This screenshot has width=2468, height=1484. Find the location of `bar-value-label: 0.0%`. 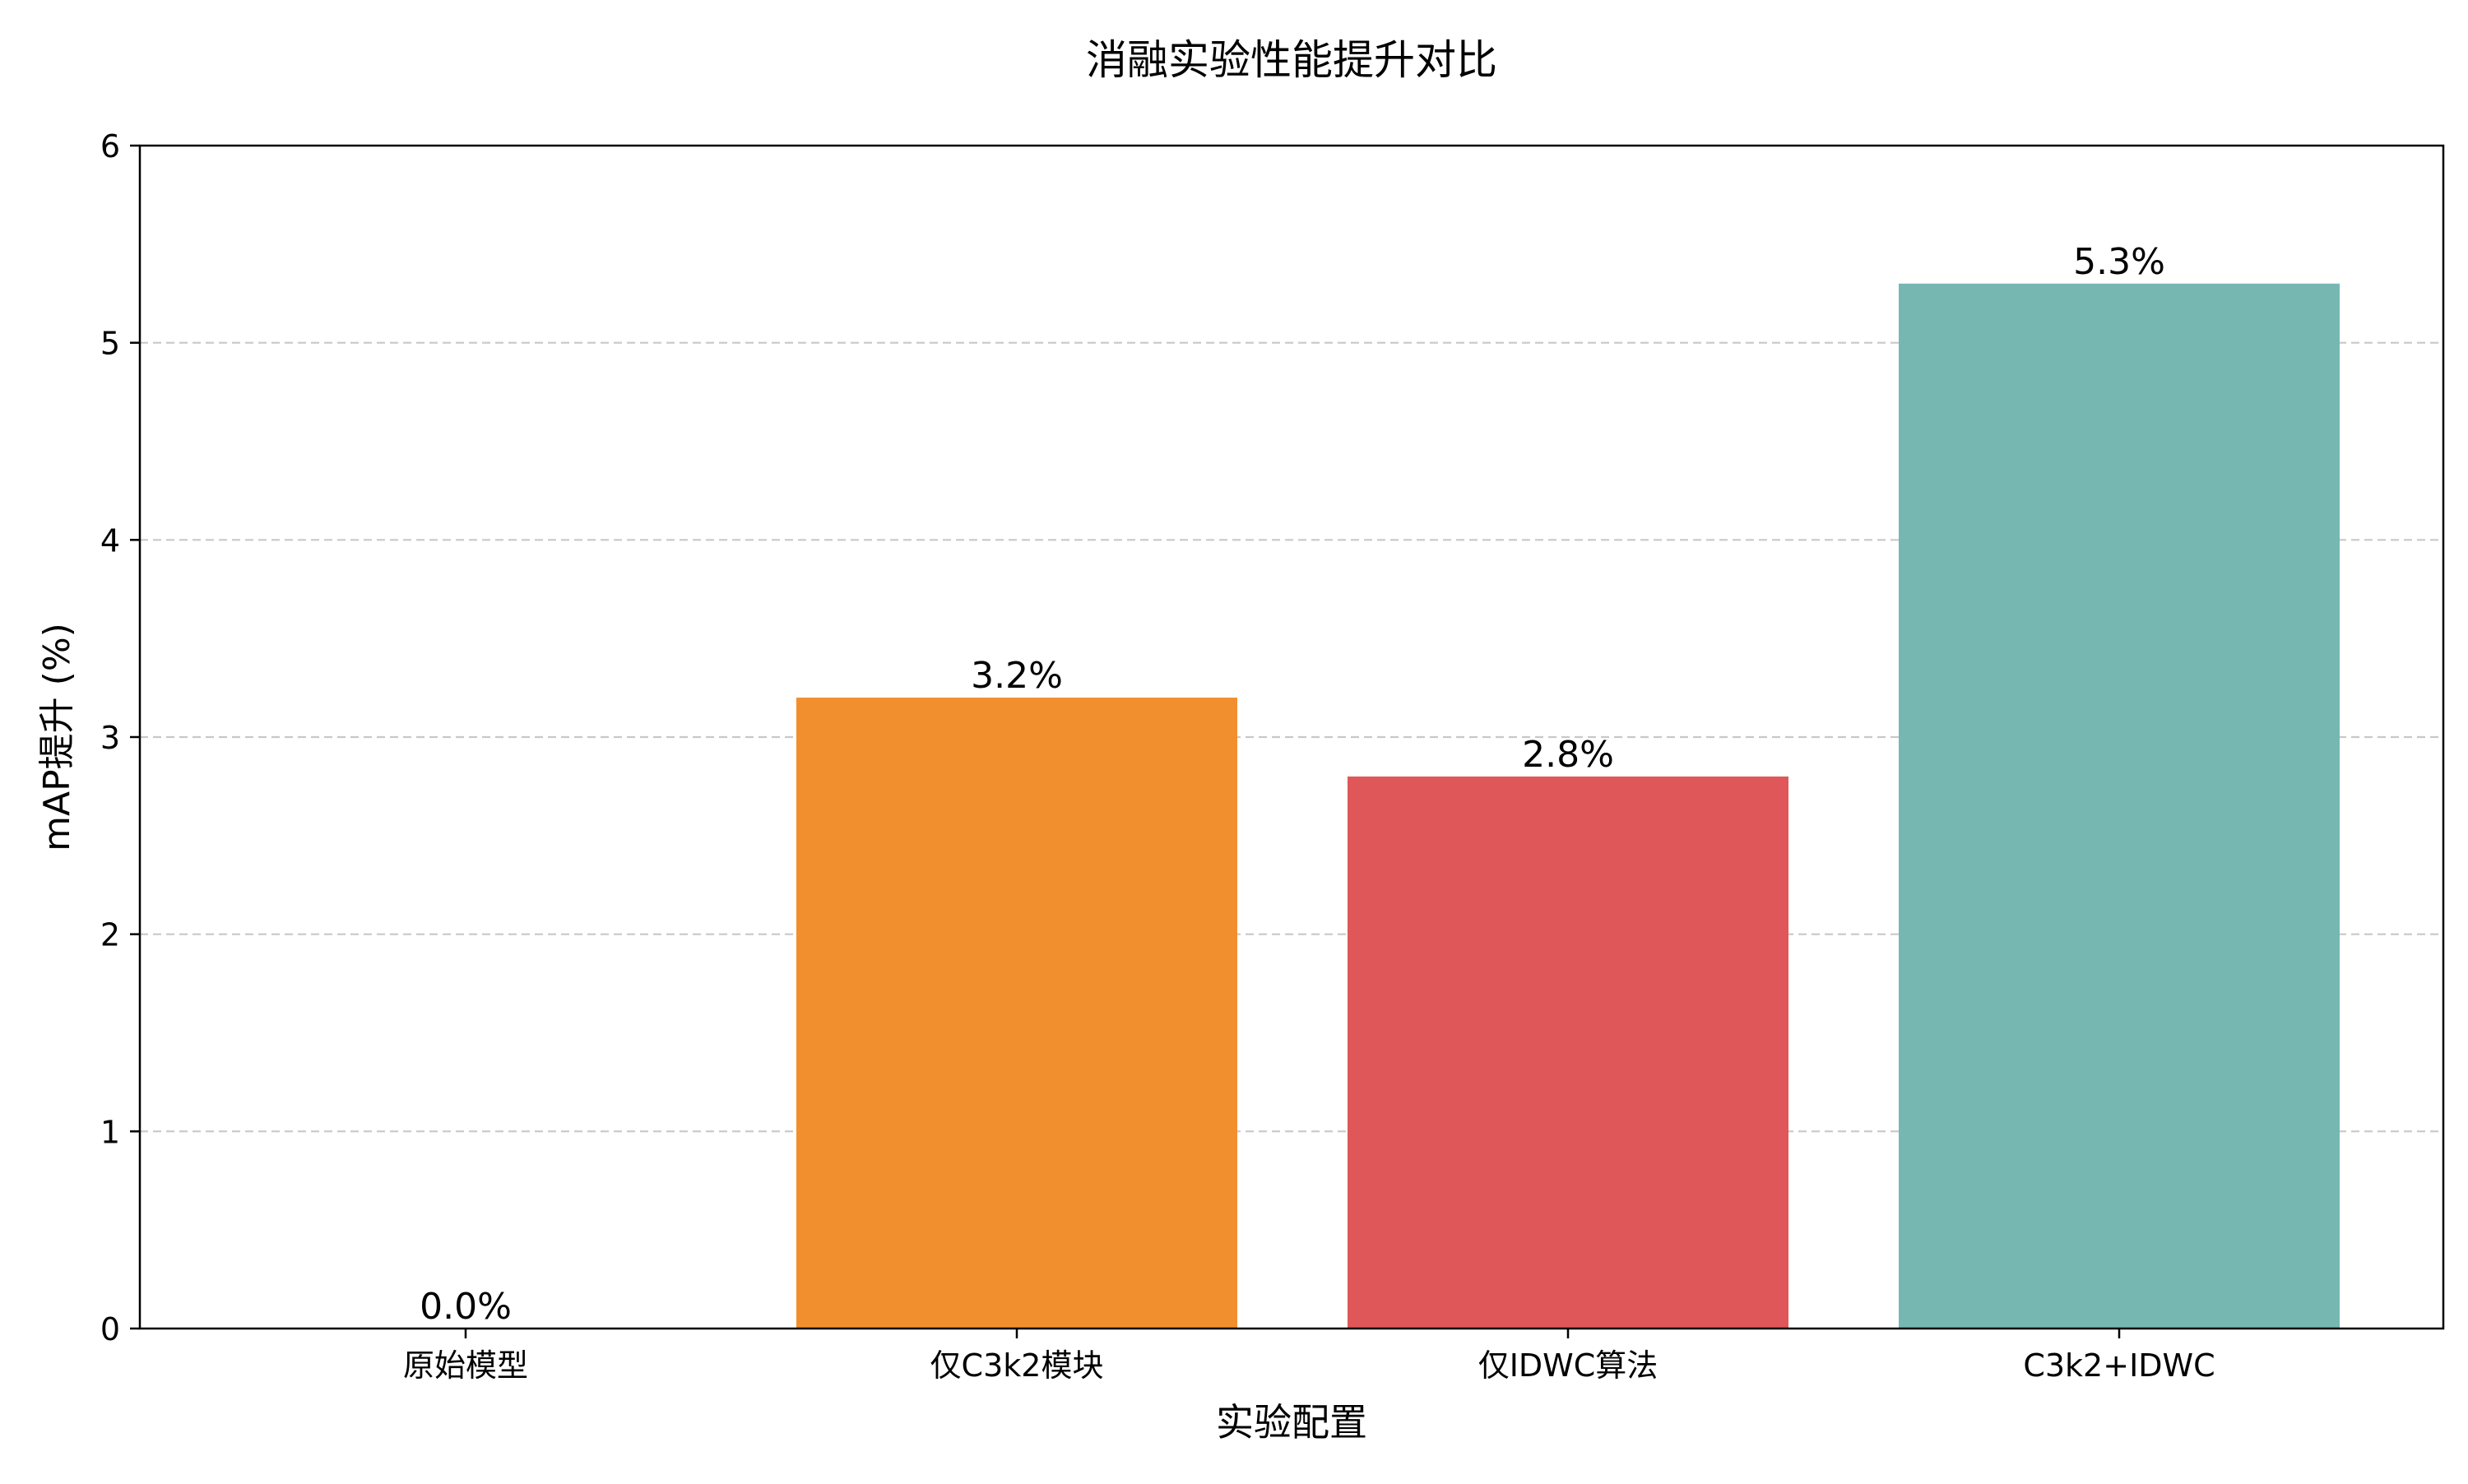

bar-value-label: 0.0% is located at coordinates (466, 1307).